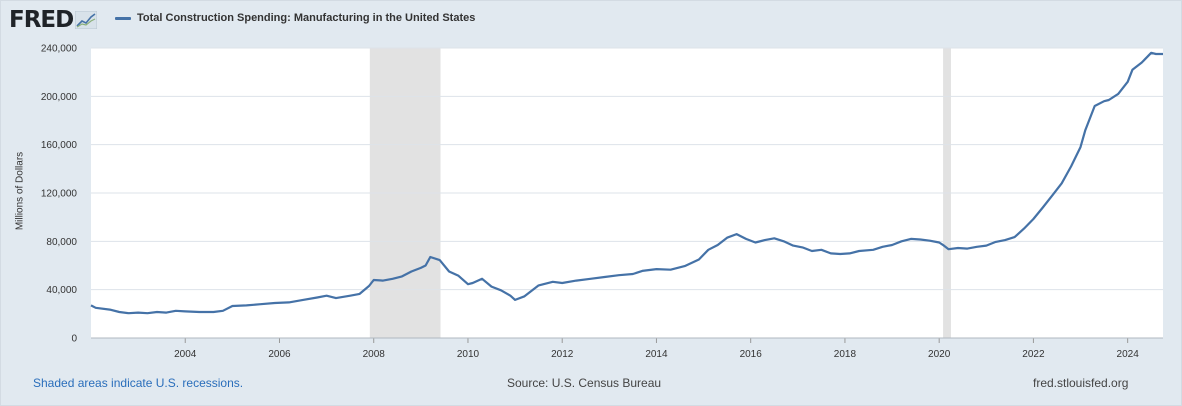 Image resolution: width=1182 pixels, height=406 pixels. What do you see at coordinates (41, 20) in the screenshot?
I see `fred-logo-text: FRED` at bounding box center [41, 20].